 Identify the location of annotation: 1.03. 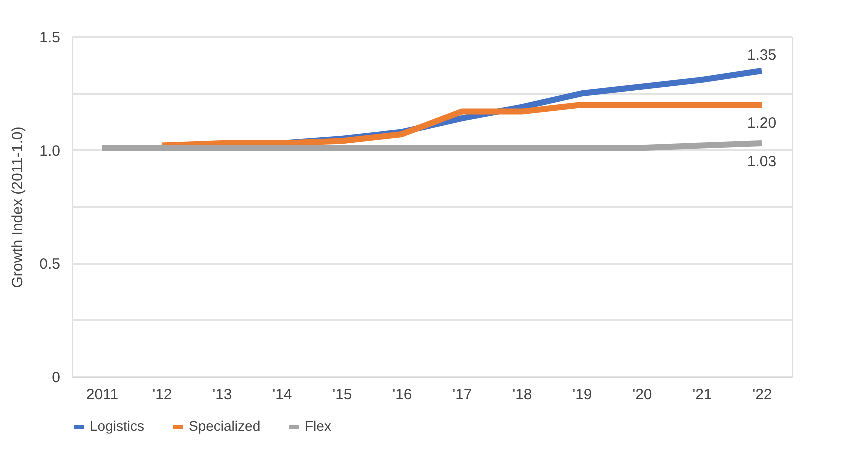
(762, 162).